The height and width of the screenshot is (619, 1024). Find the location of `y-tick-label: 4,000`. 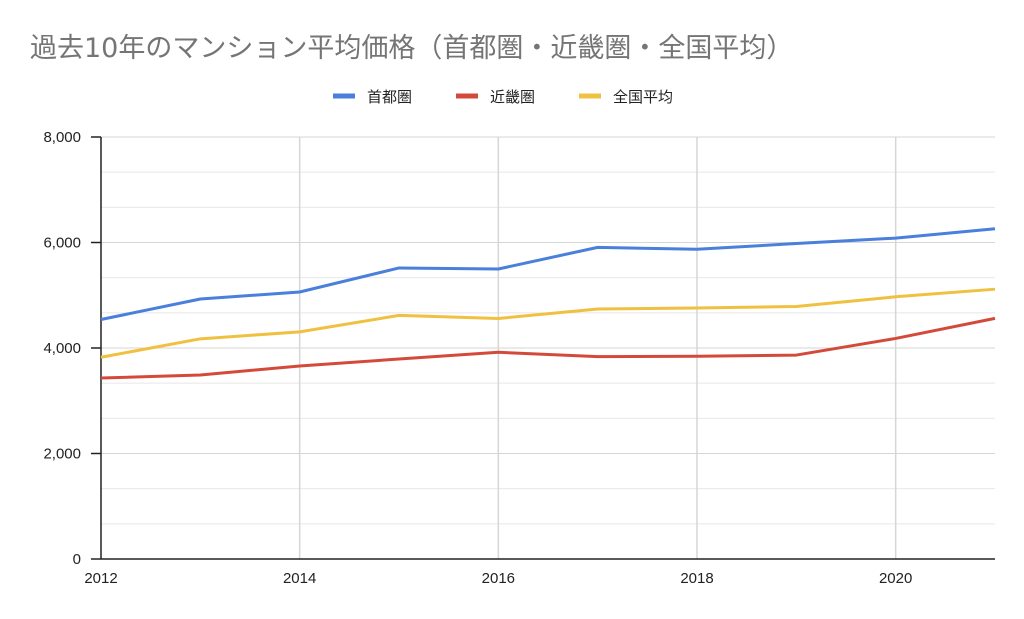

y-tick-label: 4,000 is located at coordinates (62, 348).